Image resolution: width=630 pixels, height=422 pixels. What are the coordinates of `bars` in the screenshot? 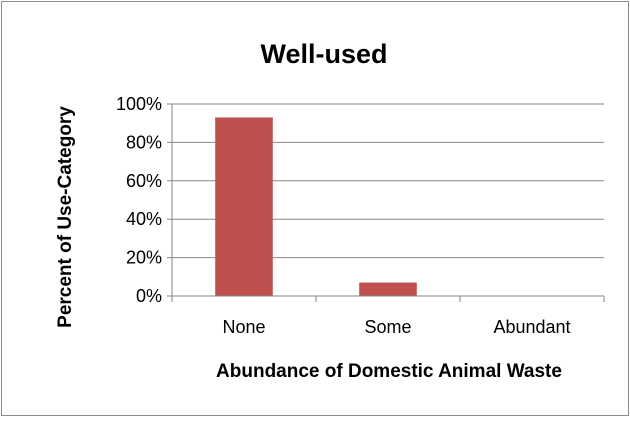 It's located at (316, 206).